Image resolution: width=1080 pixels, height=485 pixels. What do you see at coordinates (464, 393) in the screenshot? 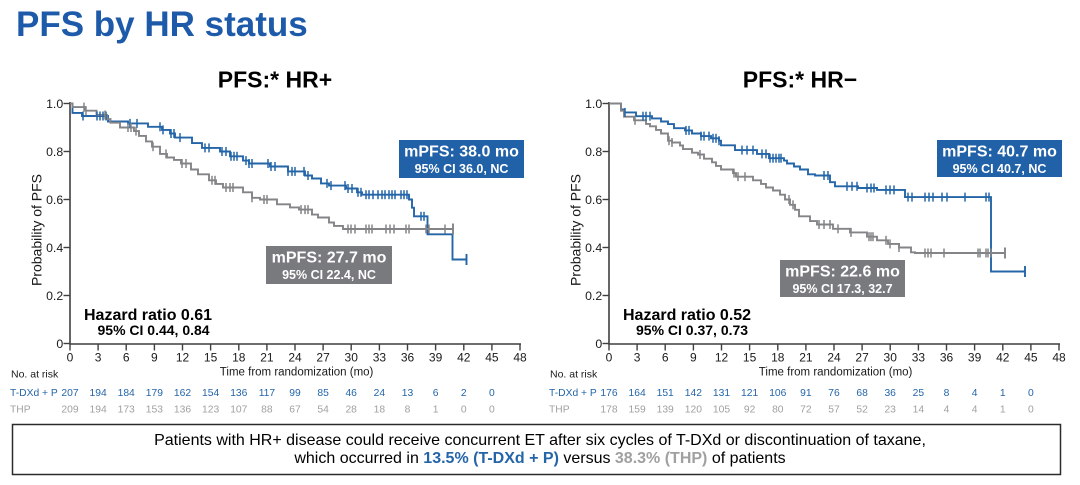
I see `svg-text: 2` at bounding box center [464, 393].